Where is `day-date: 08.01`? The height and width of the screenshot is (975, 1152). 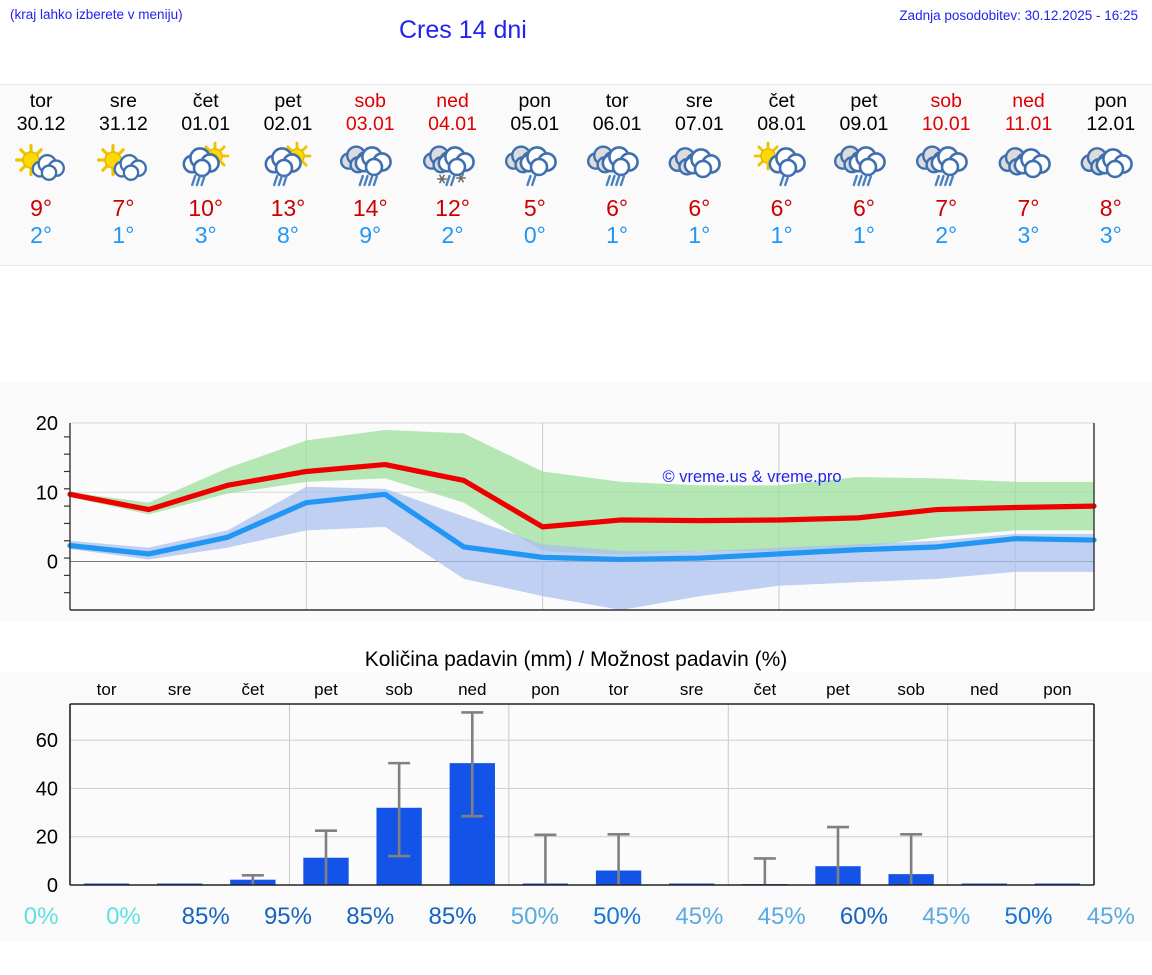 day-date: 08.01 is located at coordinates (782, 124).